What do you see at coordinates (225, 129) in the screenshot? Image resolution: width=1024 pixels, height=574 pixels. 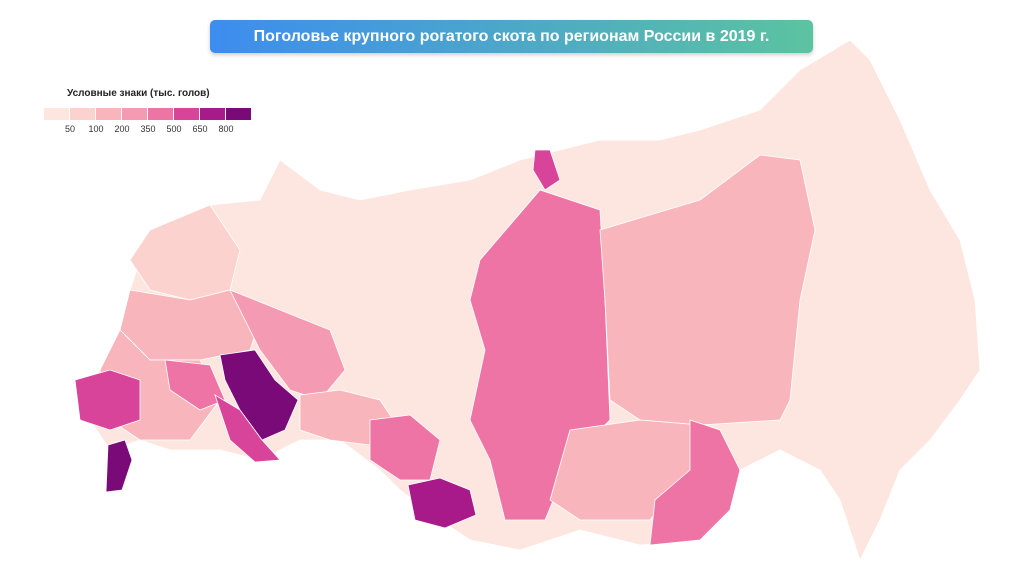 I see `legend-tick-label: 800` at bounding box center [225, 129].